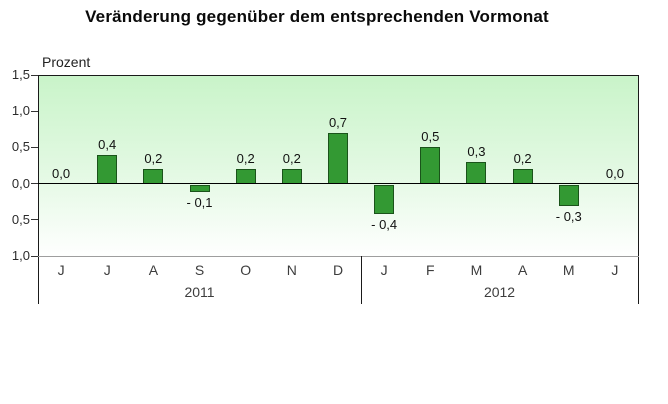 This screenshot has height=404, width=668. Describe the element at coordinates (638, 189) in the screenshot. I see `plot-right-border` at that location.